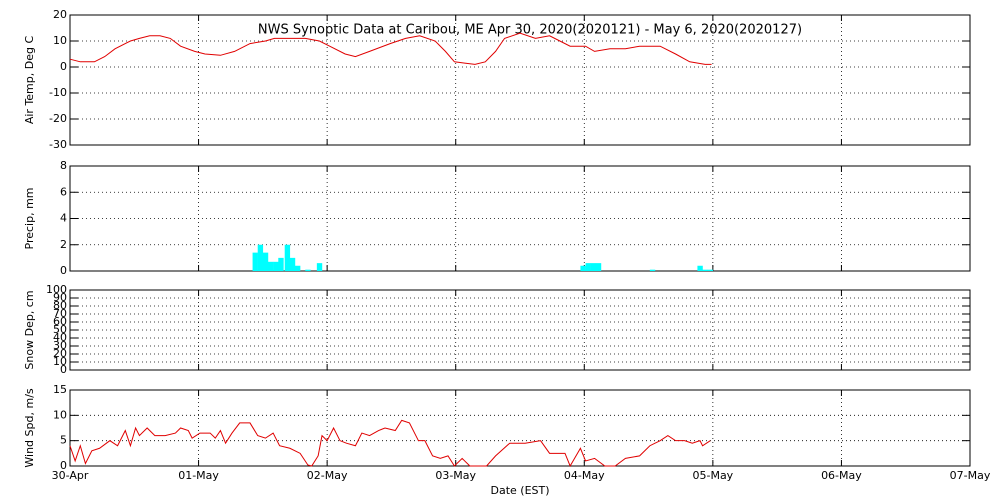 The width and height of the screenshot is (1000, 500). I want to click on y-tick-label: -30, so click(58, 144).